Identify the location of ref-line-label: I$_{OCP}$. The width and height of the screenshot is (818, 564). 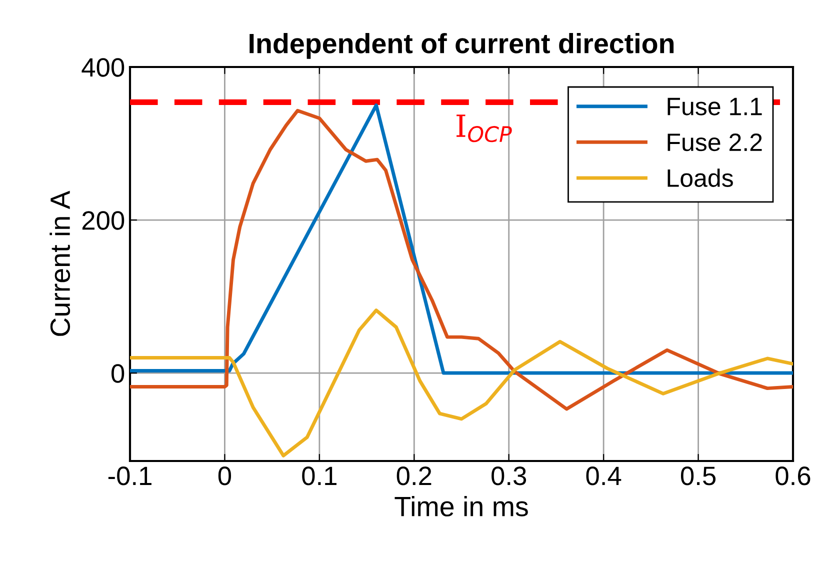
(484, 128).